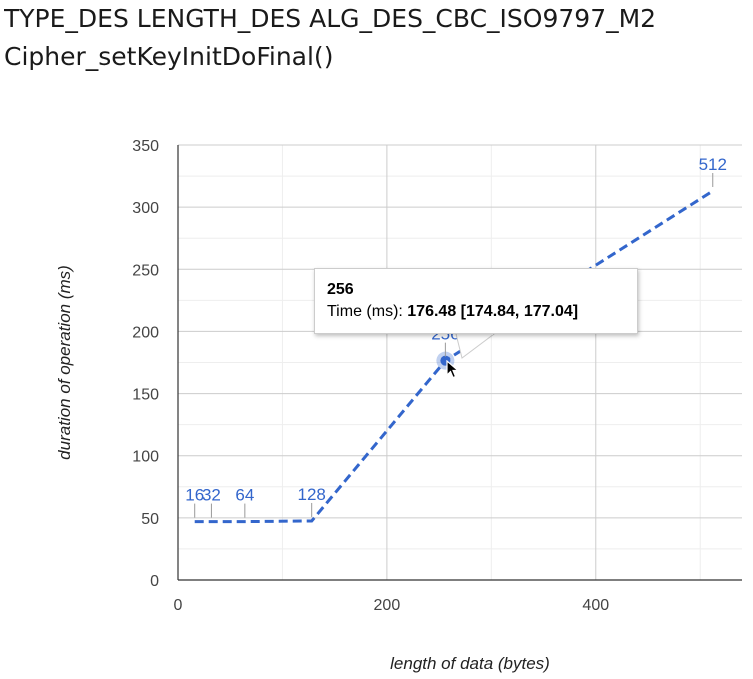 The image size is (753, 679). What do you see at coordinates (145, 332) in the screenshot?
I see `y-tick-label: 200` at bounding box center [145, 332].